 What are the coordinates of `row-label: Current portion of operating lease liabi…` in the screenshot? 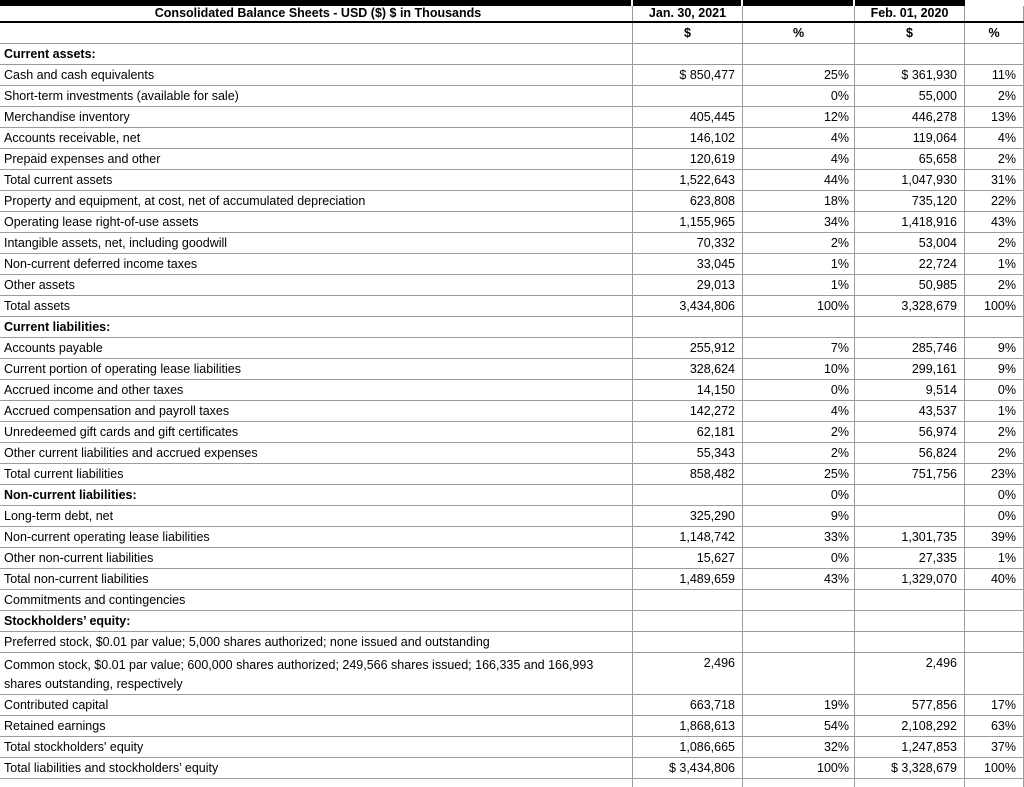 It's located at (316, 369).